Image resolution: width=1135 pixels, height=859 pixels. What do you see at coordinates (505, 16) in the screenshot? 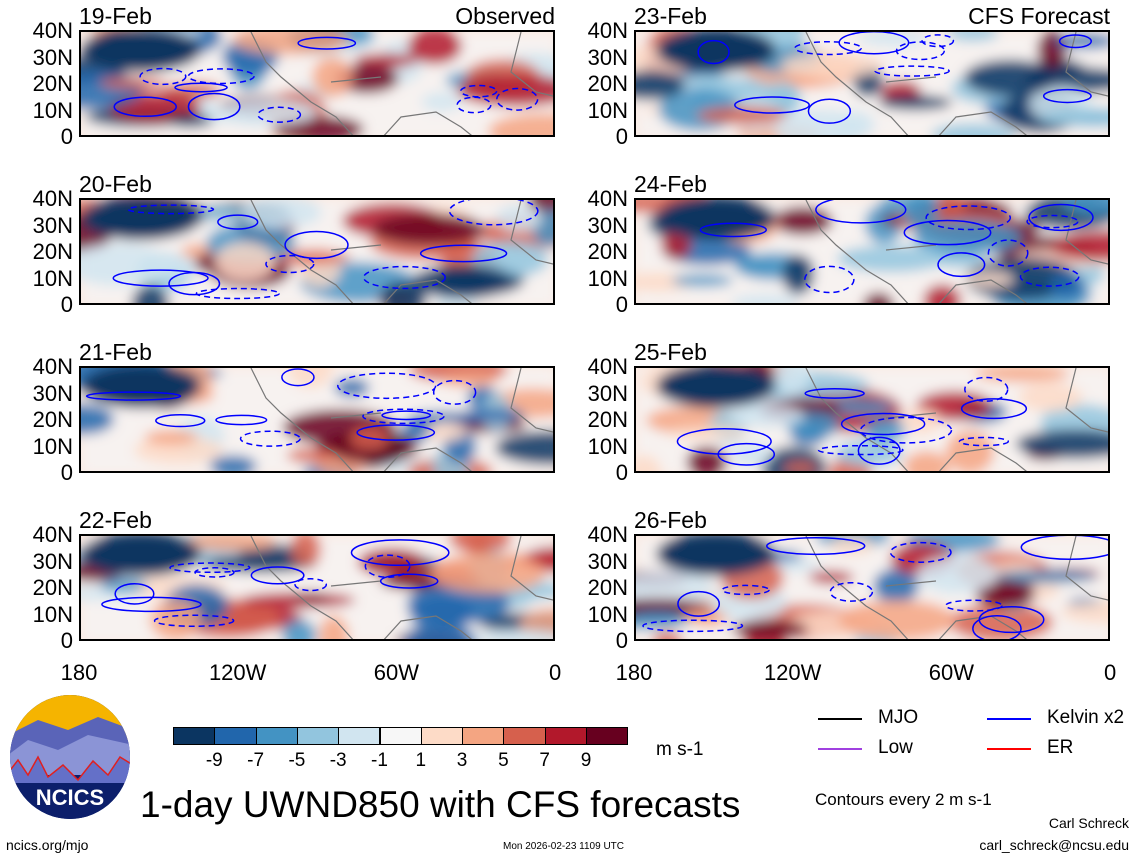
I see `panel-source-label: Observed` at bounding box center [505, 16].